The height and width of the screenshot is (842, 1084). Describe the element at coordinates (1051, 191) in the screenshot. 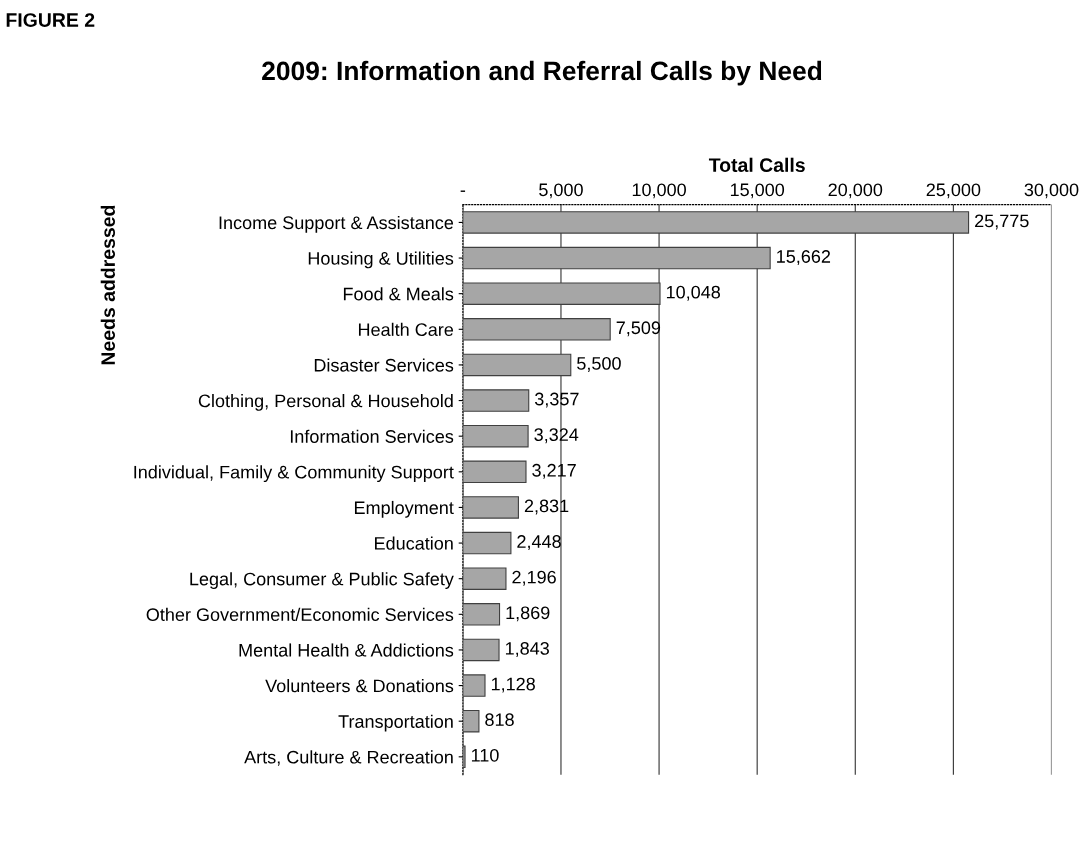

I see `x-tick-label: 30,000` at that location.